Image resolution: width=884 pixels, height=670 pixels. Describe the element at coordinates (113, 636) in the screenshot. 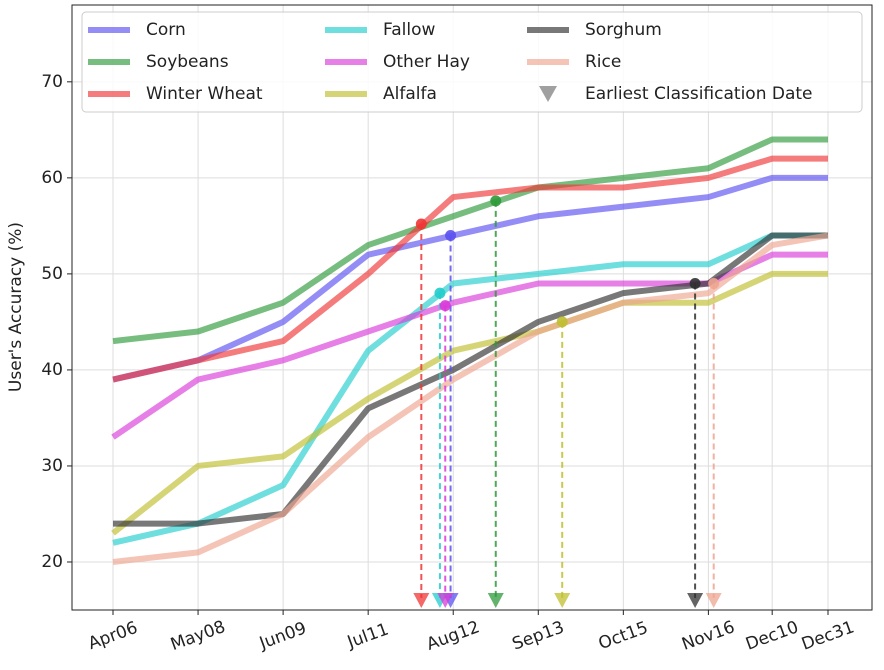

I see `x-tick-label: Apr06` at that location.